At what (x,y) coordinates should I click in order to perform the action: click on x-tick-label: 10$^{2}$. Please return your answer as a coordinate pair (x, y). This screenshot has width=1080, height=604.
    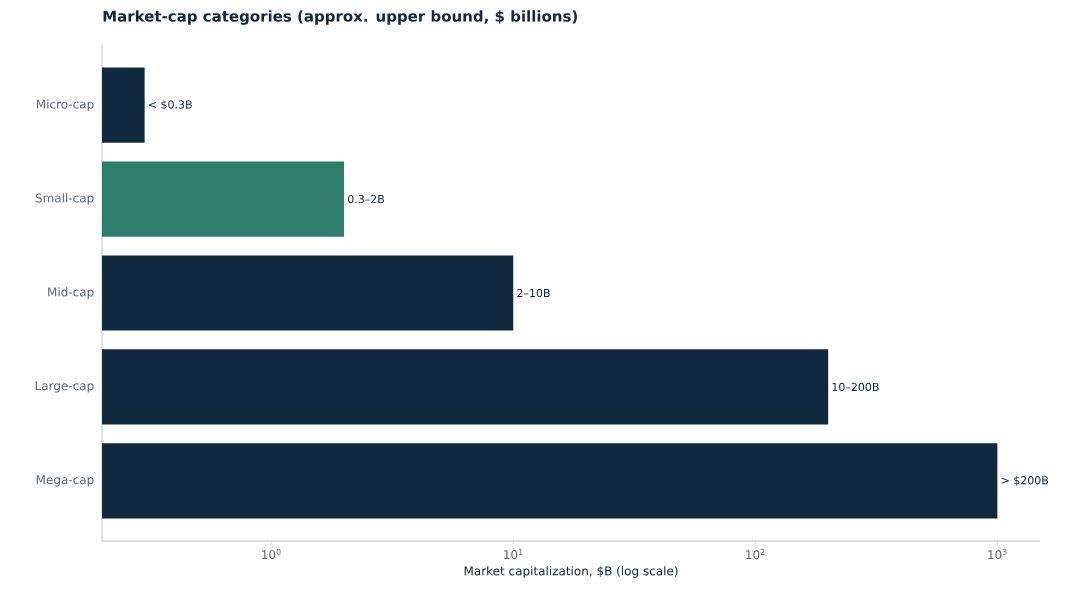
    Looking at the image, I should click on (755, 554).